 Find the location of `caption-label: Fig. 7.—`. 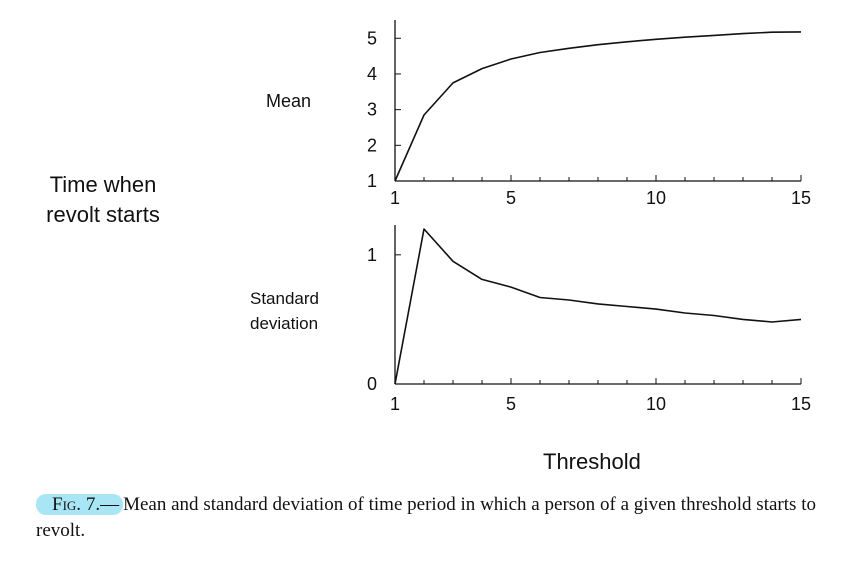

caption-label: Fig. 7.— is located at coordinates (80, 504).